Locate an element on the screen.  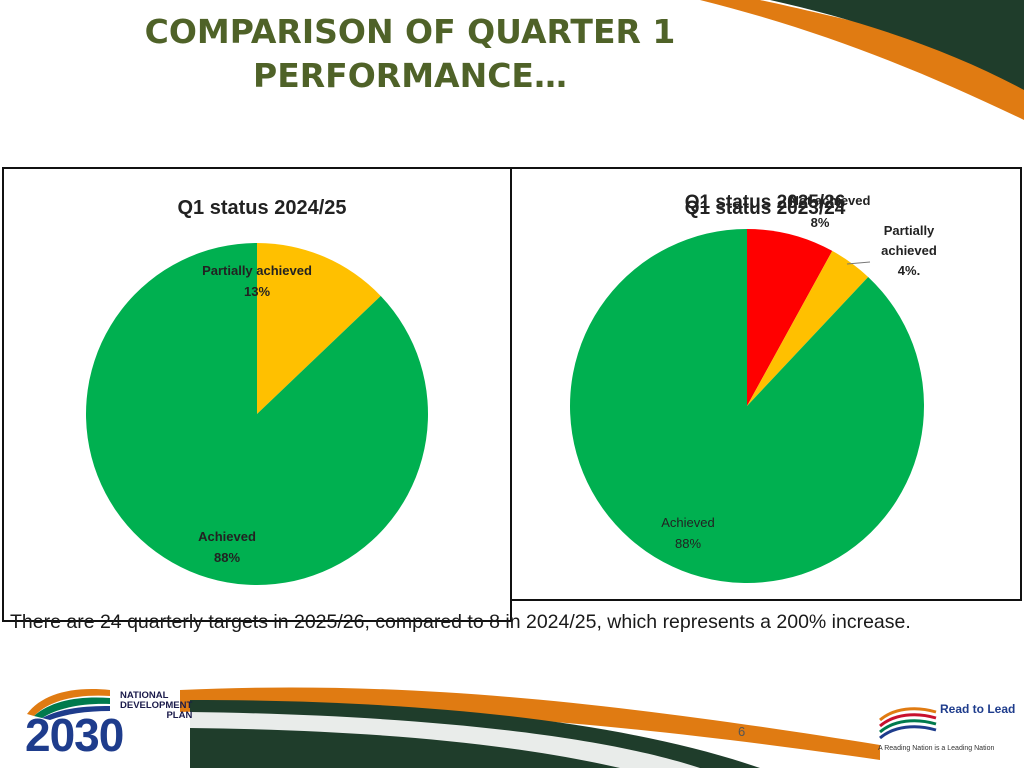
page-number: 6 is located at coordinates (742, 731).